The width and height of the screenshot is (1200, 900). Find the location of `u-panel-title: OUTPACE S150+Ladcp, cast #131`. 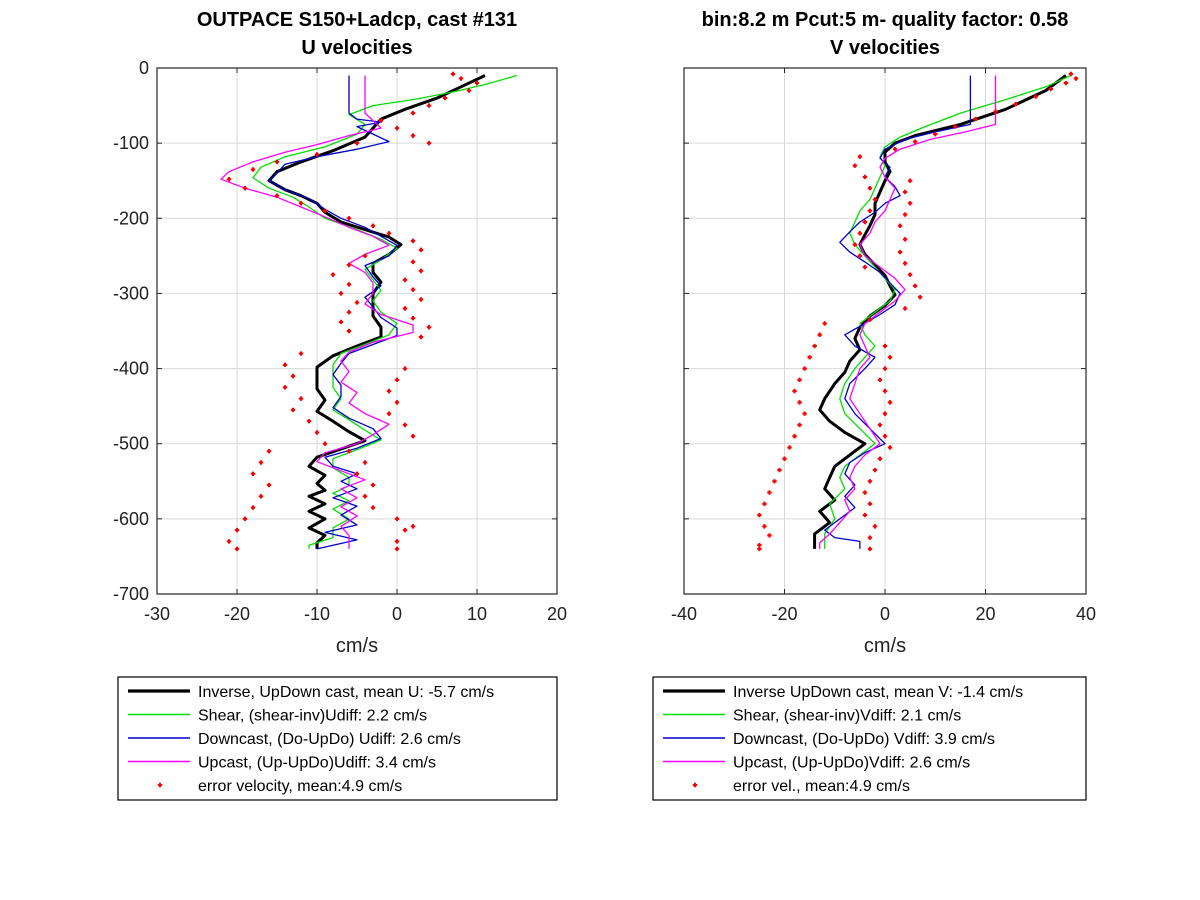

u-panel-title: OUTPACE S150+Ladcp, cast #131 is located at coordinates (357, 20).